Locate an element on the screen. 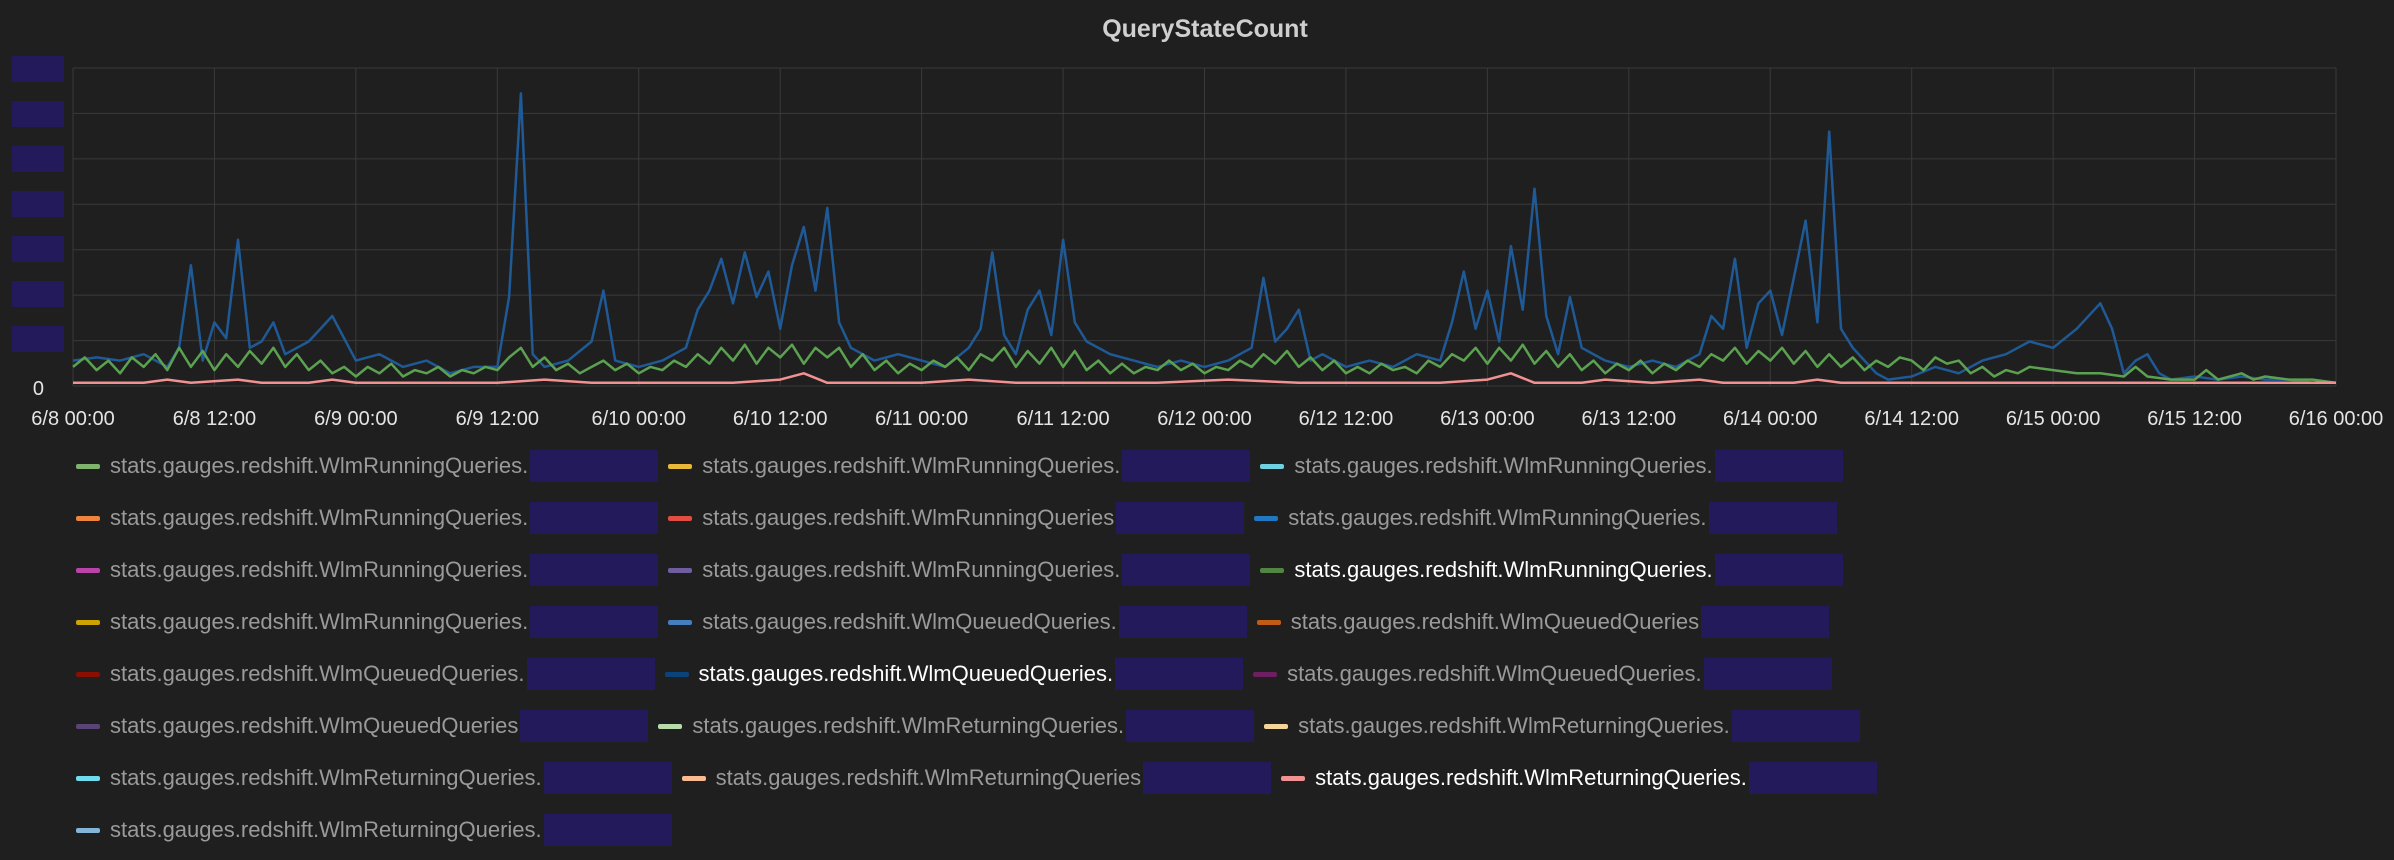 Image resolution: width=2394 pixels, height=860 pixels. x-tick-label: 6/11 00:00 is located at coordinates (921, 419).